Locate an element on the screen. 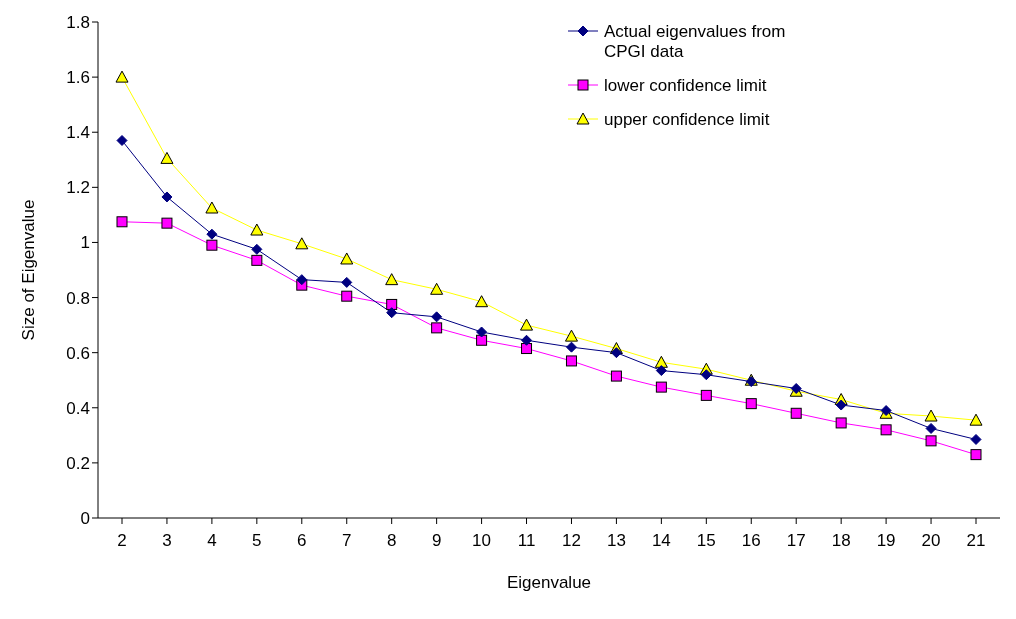 Image resolution: width=1016 pixels, height=619 pixels. x-tick-label: 21 is located at coordinates (976, 541).